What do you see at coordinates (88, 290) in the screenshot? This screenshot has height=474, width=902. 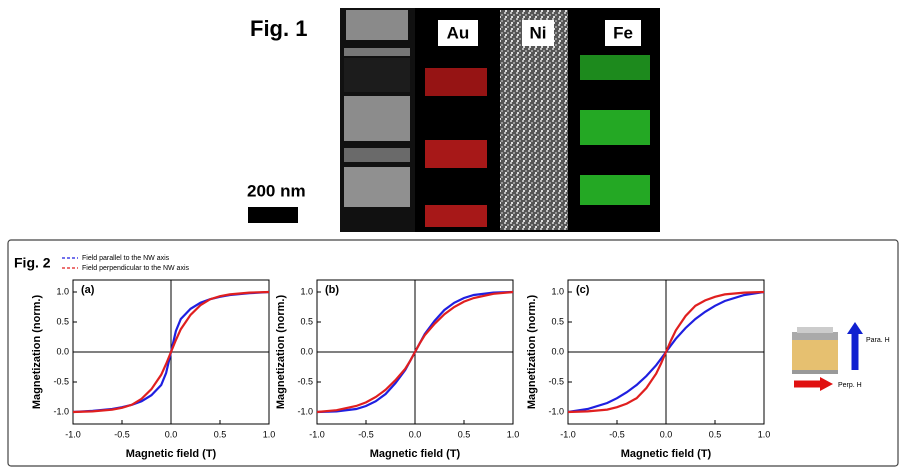 I see `panel-label: (a)` at bounding box center [88, 290].